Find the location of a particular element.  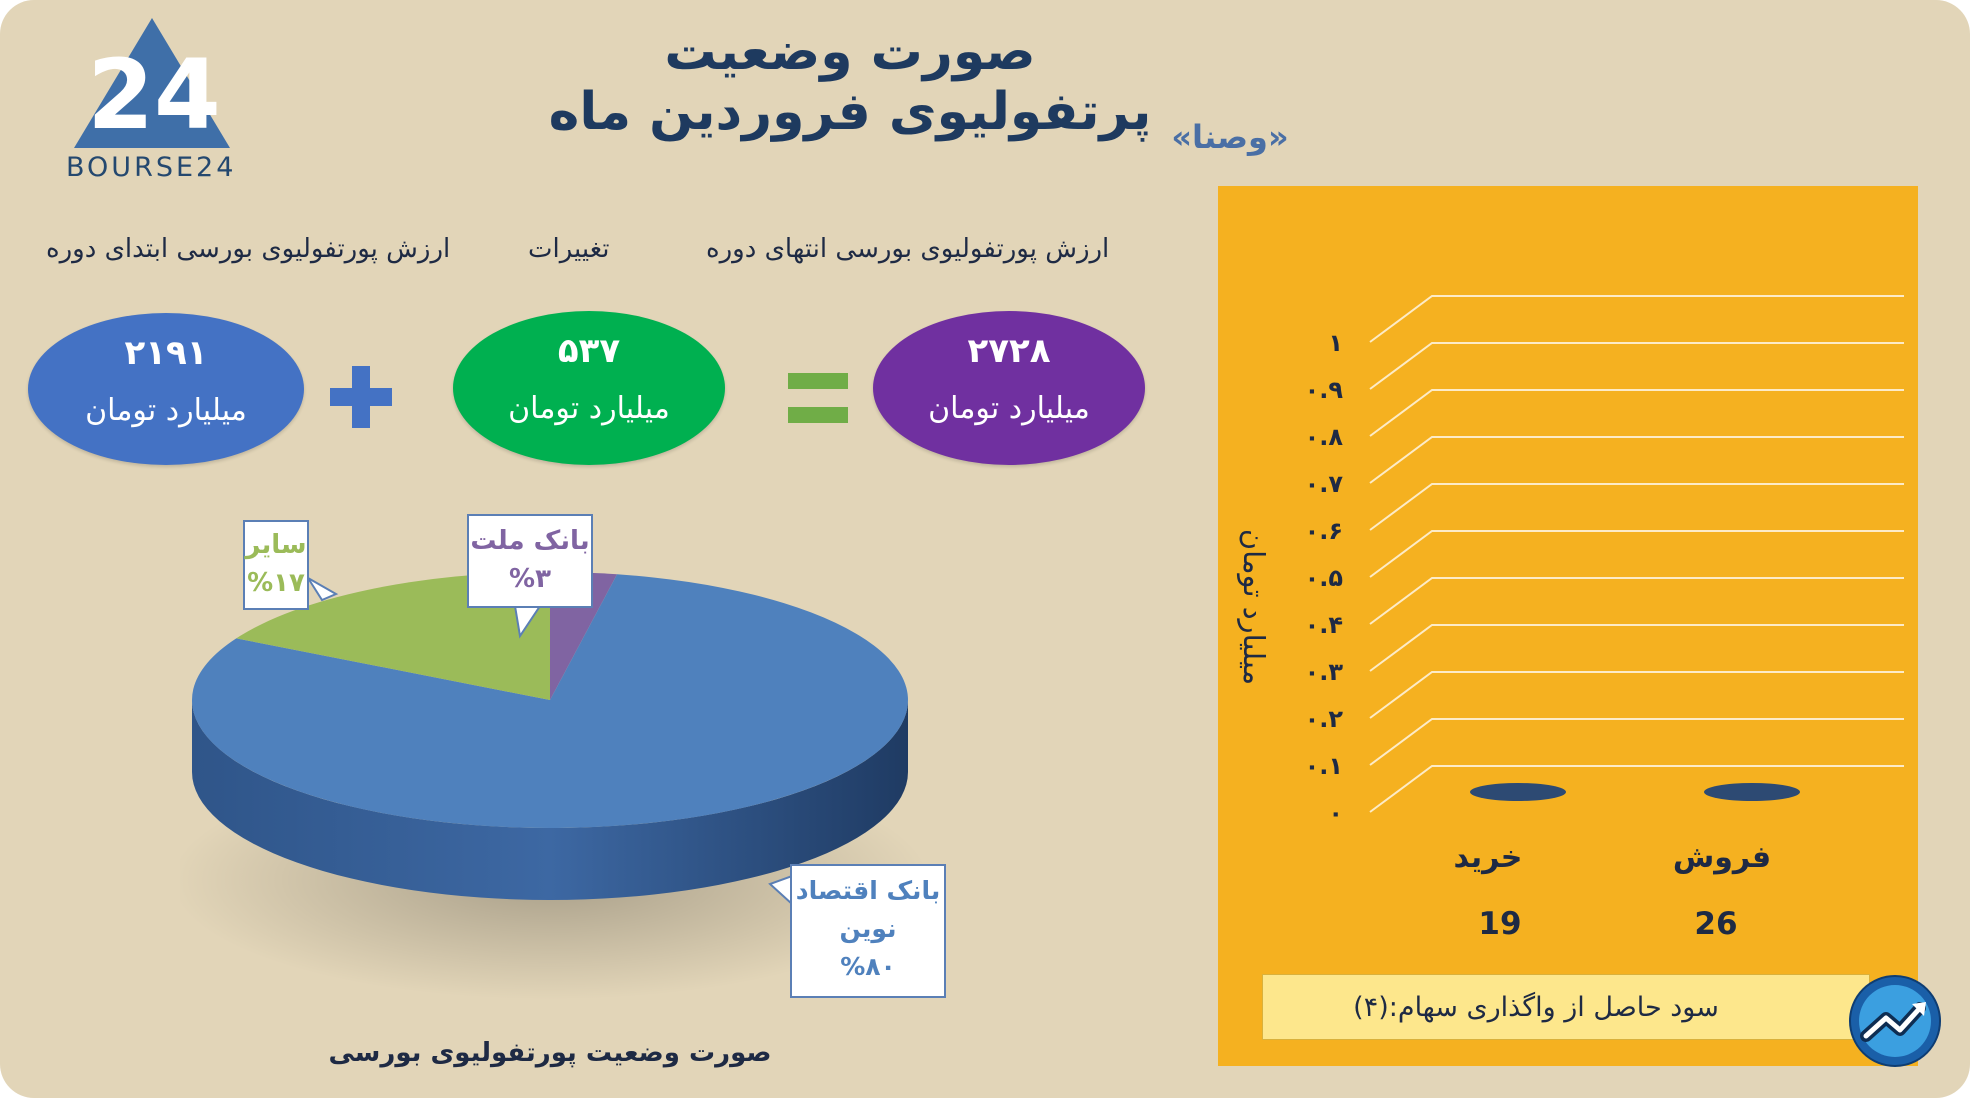

portfolio-pie-chart is located at coordinates (555, 786).